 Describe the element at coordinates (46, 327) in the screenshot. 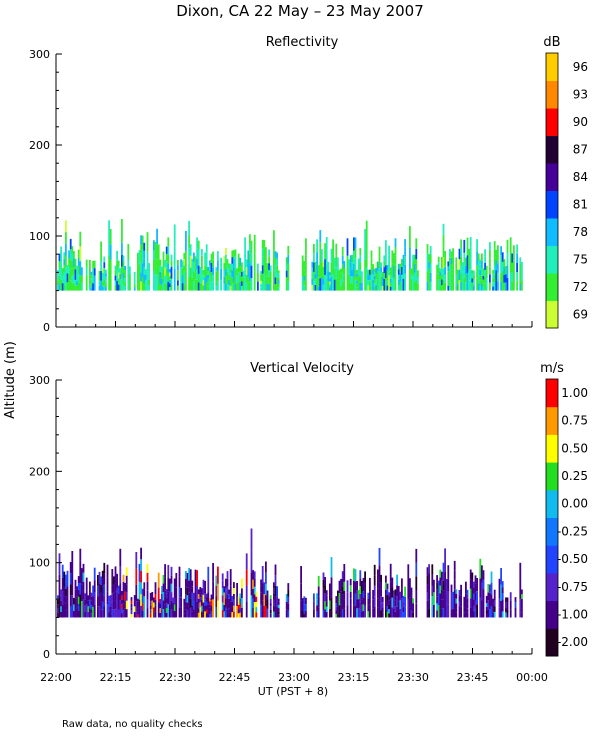

I see `y-tick-label: 0` at that location.